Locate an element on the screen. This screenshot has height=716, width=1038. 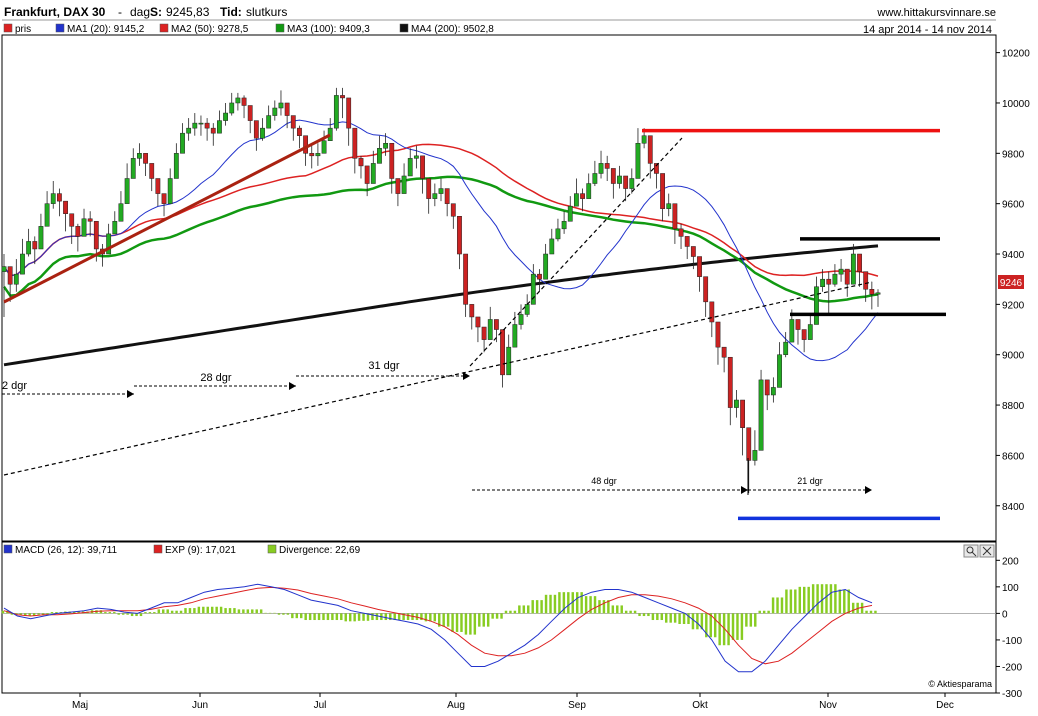
legend-item-4: MA4 (200): 9502,8 is located at coordinates (452, 29).